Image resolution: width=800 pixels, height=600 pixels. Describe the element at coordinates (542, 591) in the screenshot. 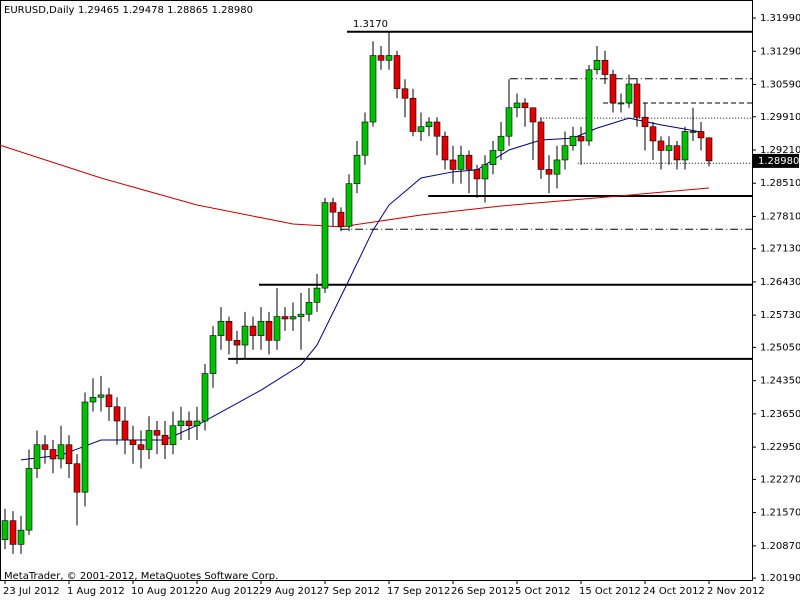

I see `x-tick-label: 5 Oct 2012` at that location.